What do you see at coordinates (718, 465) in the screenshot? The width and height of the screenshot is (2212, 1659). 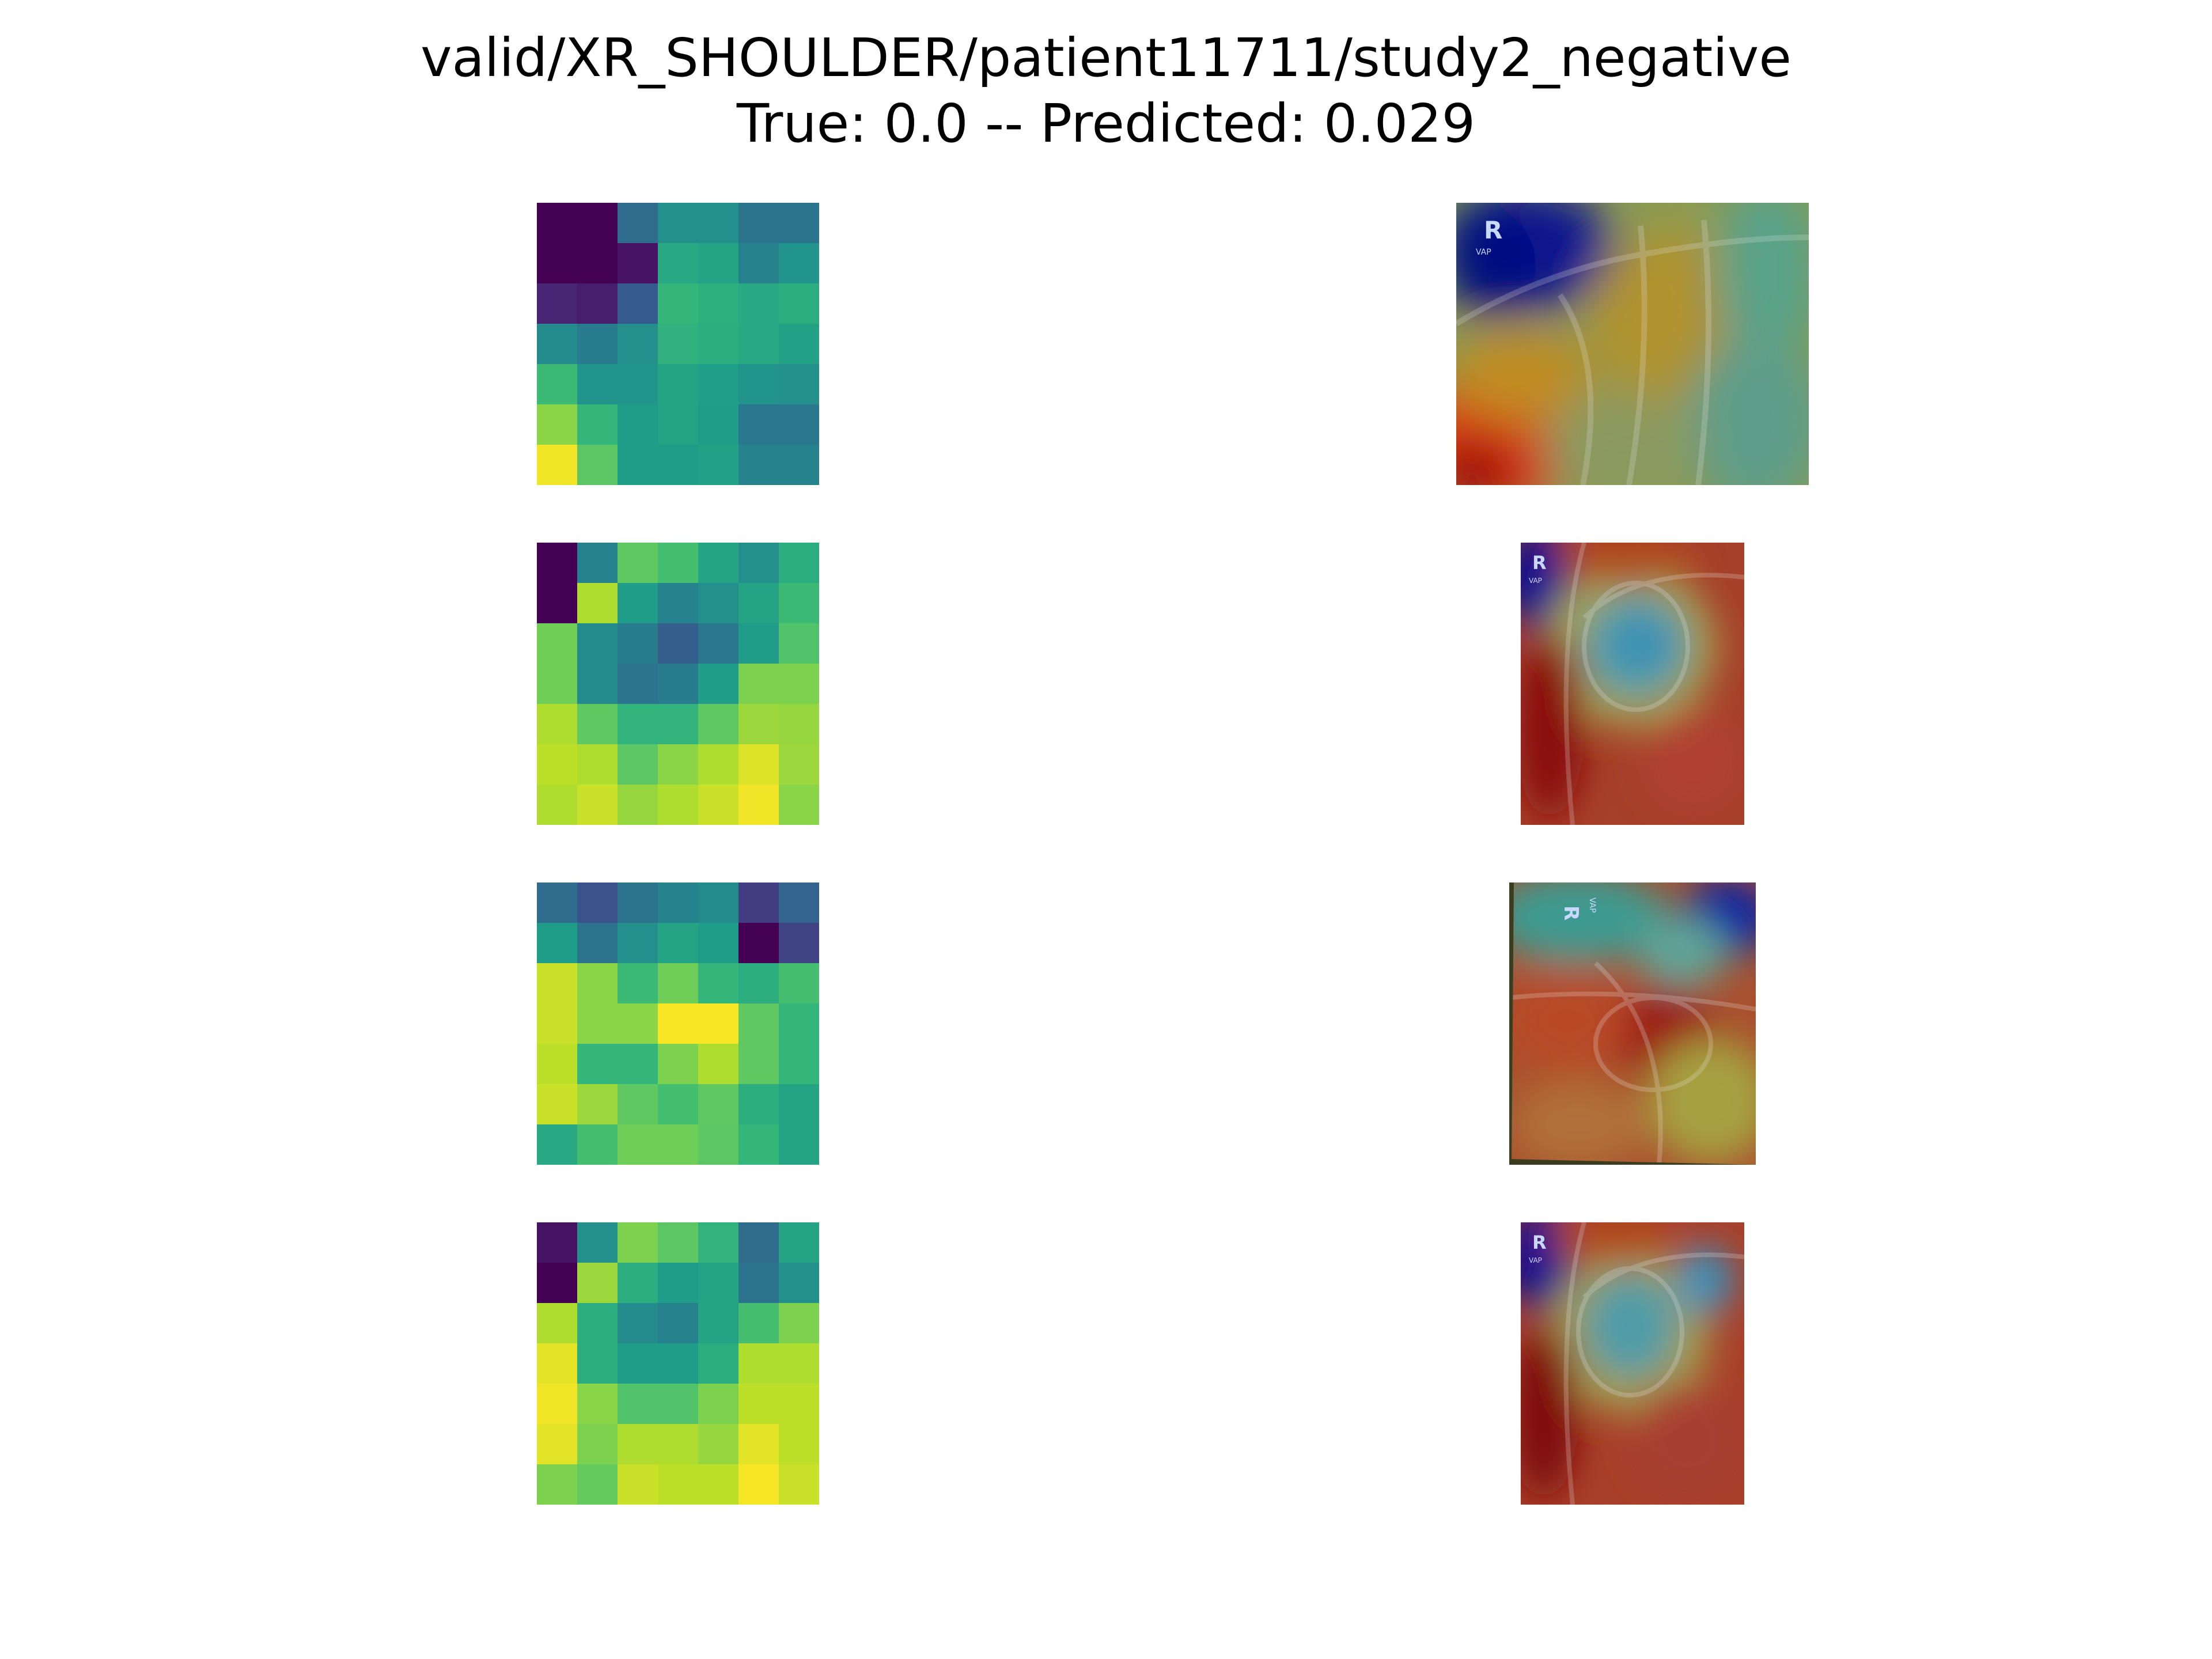 I see `heatmap-1-cell-r6-c4` at bounding box center [718, 465].